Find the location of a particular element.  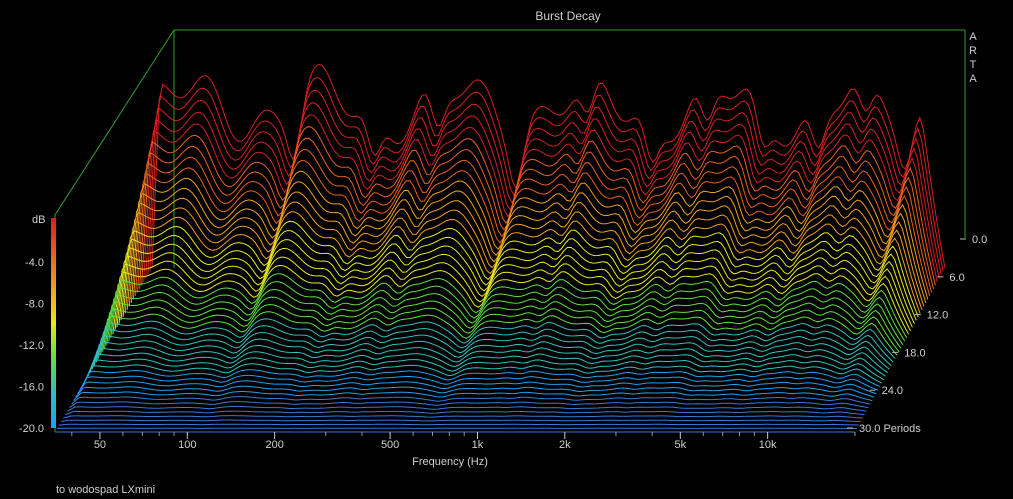

colorbar-gradient is located at coordinates (53, 323).